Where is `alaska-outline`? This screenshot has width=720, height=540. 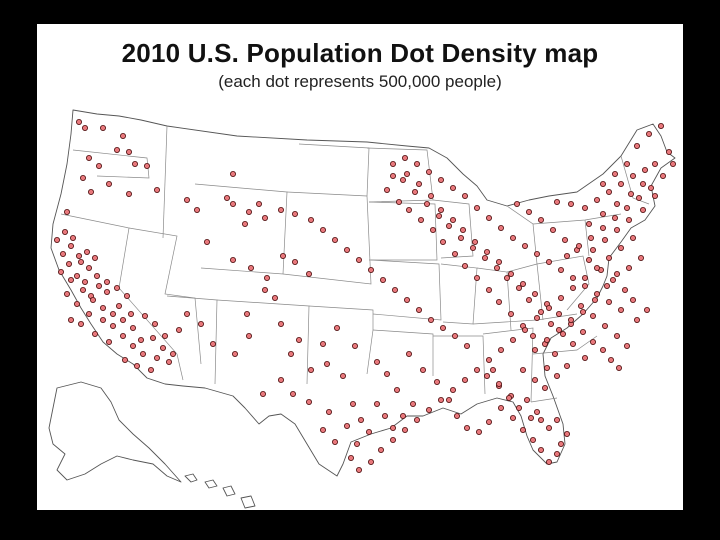
alaska-outline is located at coordinates (115, 432).